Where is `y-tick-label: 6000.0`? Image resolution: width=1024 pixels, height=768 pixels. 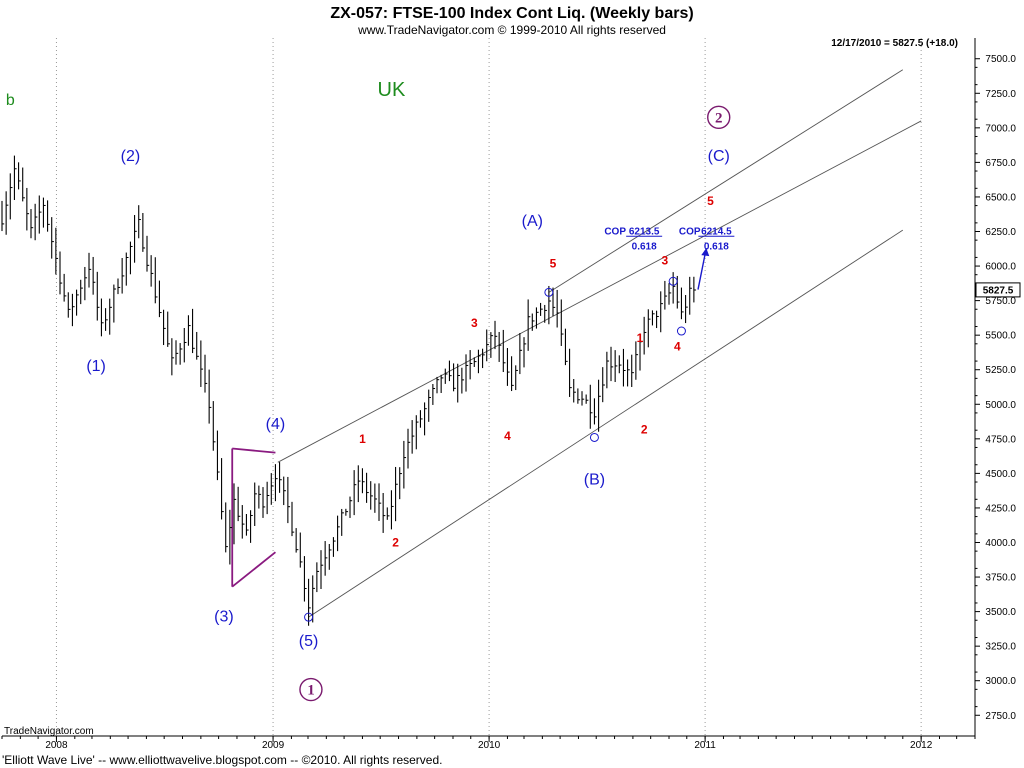 y-tick-label: 6000.0 is located at coordinates (1000, 267).